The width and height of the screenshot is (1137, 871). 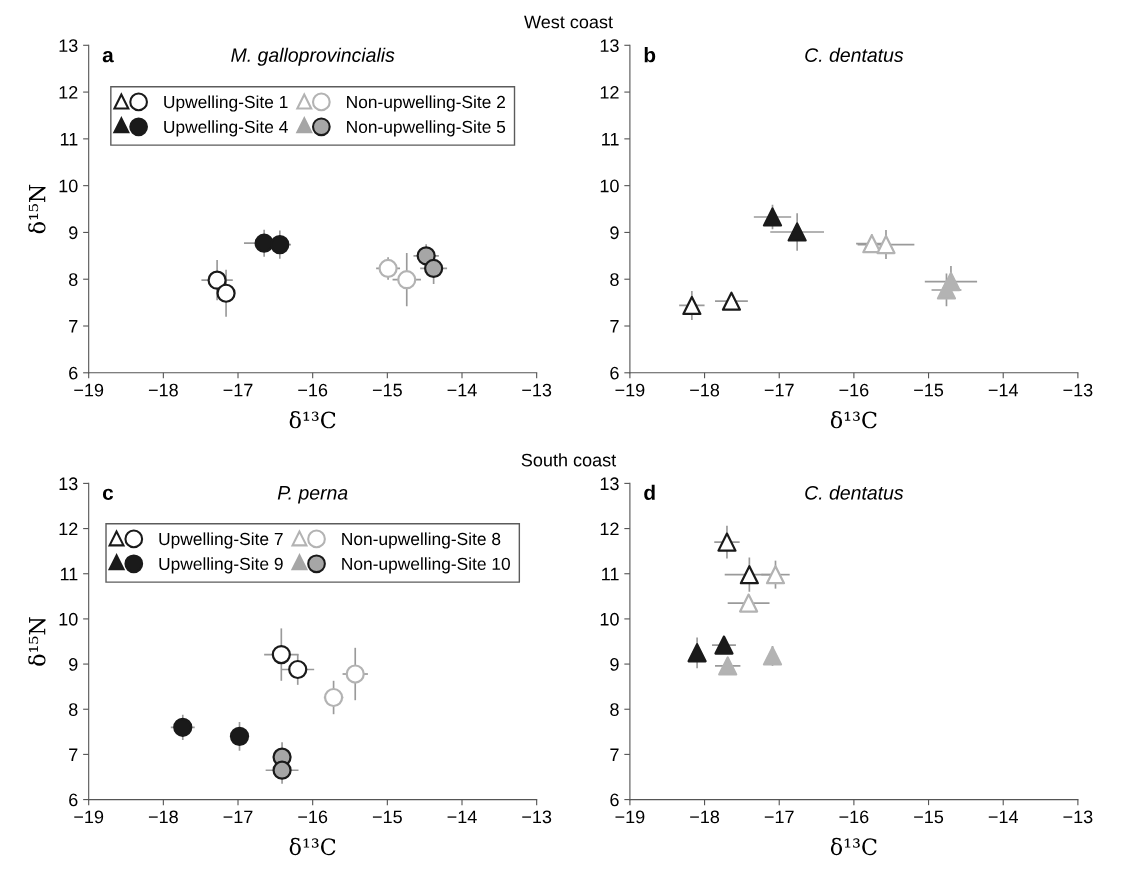 I want to click on legend-label: Non-upwelling-Site 8, so click(x=421, y=540).